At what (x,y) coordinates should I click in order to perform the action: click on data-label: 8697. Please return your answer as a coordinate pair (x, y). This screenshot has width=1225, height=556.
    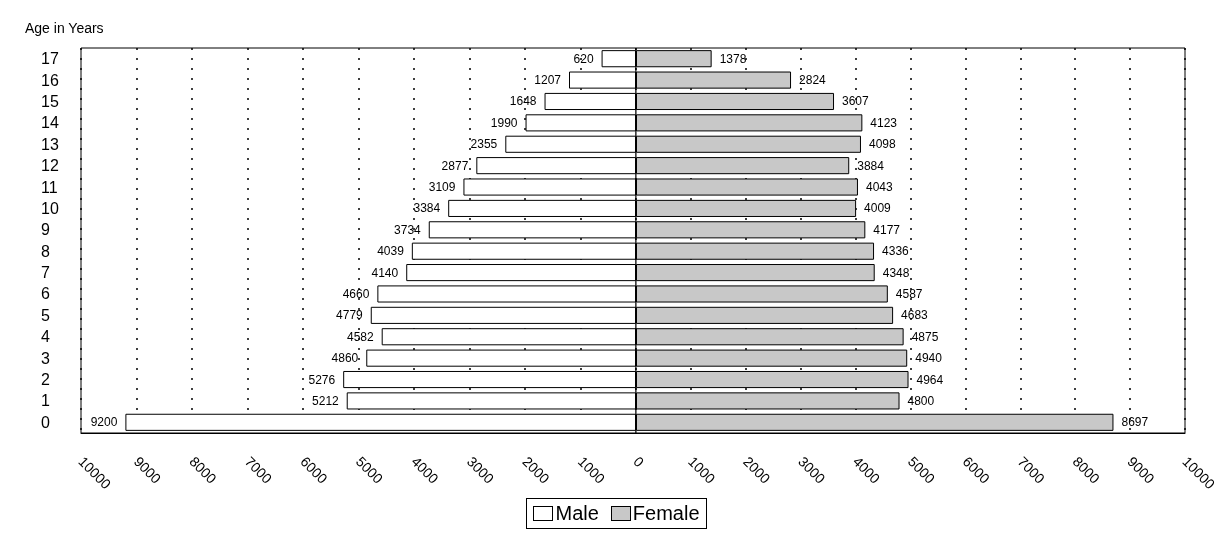
    Looking at the image, I should click on (1135, 422).